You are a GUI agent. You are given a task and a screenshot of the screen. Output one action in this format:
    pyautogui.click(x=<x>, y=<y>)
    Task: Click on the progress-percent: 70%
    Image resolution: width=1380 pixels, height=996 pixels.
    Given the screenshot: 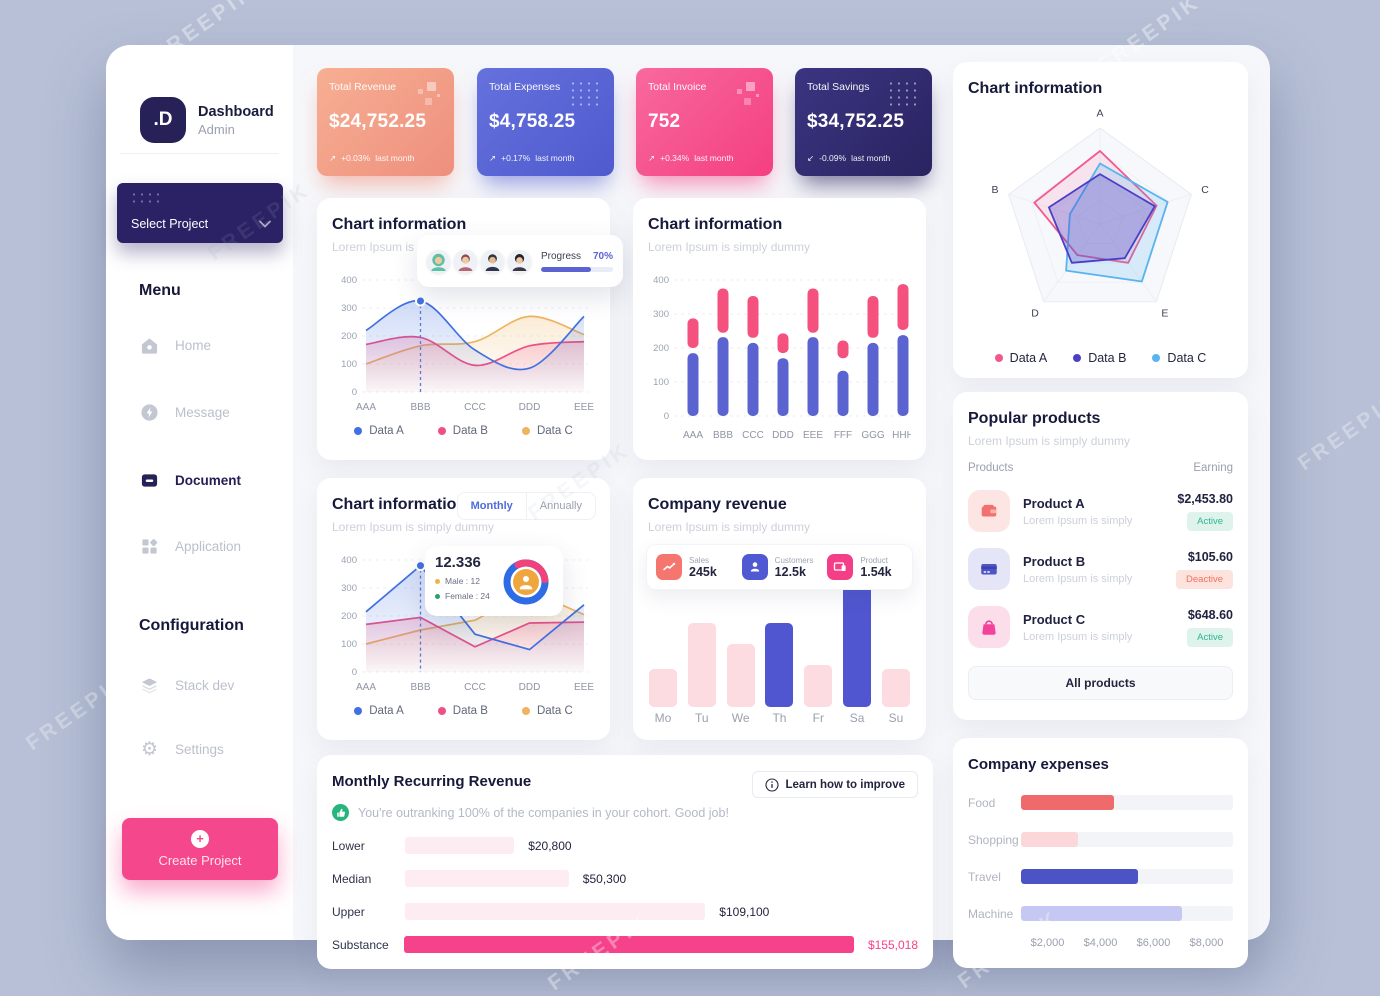 What is the action you would take?
    pyautogui.click(x=602, y=256)
    